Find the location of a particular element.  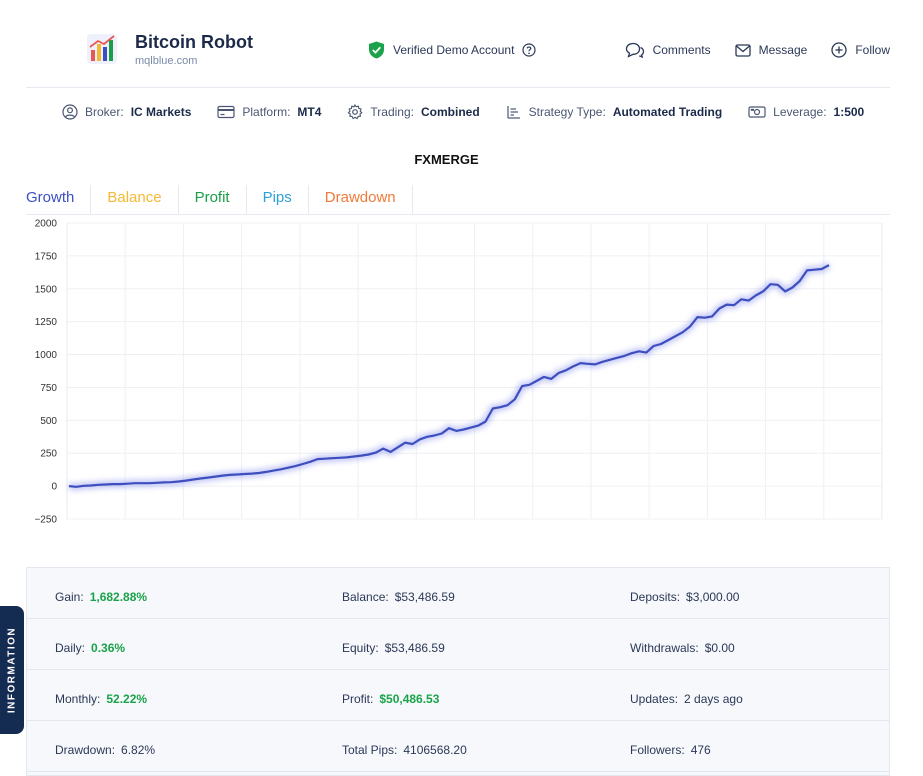

info-label: Withdrawals: is located at coordinates (664, 648).